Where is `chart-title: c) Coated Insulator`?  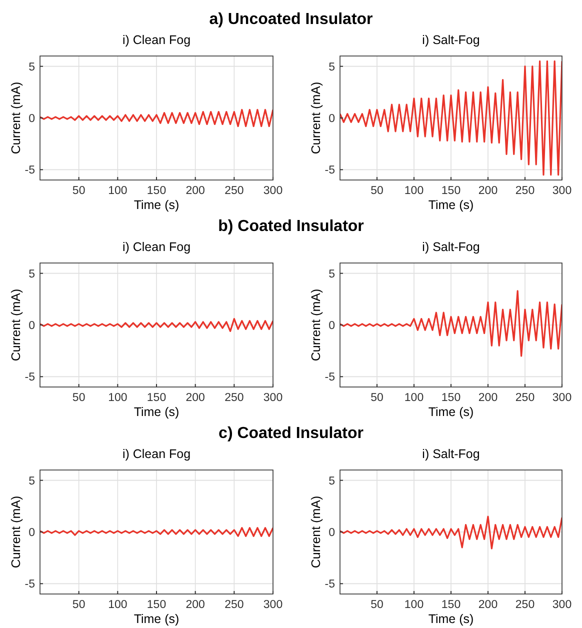
chart-title: c) Coated Insulator is located at coordinates (291, 433).